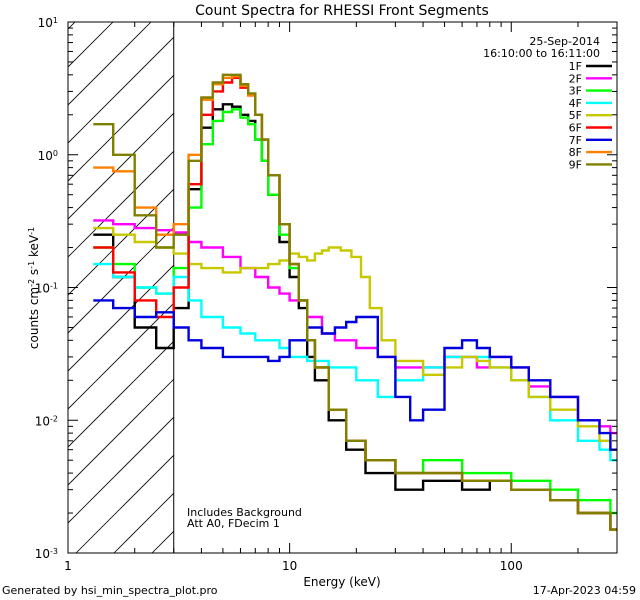 This screenshot has height=600, width=640. Describe the element at coordinates (575, 78) in the screenshot. I see `legend-label-2f: 2F` at that location.